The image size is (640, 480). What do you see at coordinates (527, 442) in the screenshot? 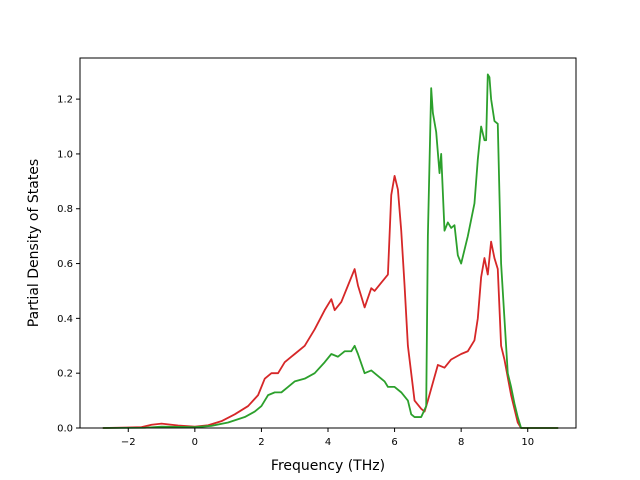
I see `x-tick-label: 10` at bounding box center [527, 442].